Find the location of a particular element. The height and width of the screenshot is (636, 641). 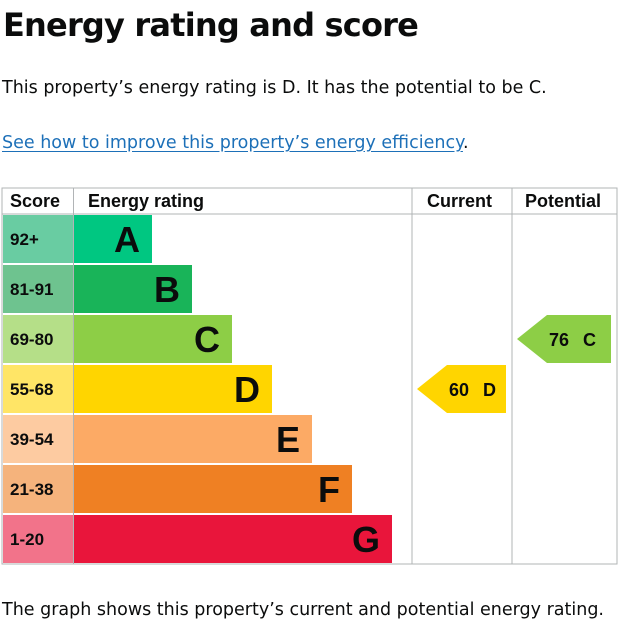

rating-letter-e: E is located at coordinates (288, 439).